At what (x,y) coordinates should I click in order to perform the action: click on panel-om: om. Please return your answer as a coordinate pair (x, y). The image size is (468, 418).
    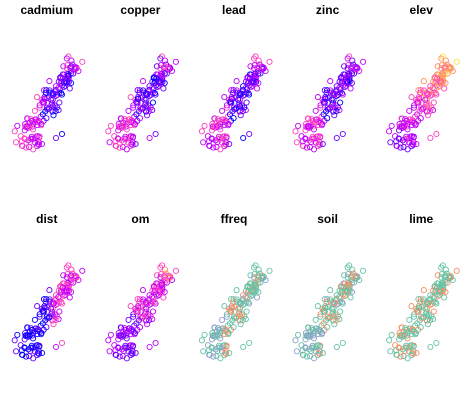
    Looking at the image, I should click on (142, 287).